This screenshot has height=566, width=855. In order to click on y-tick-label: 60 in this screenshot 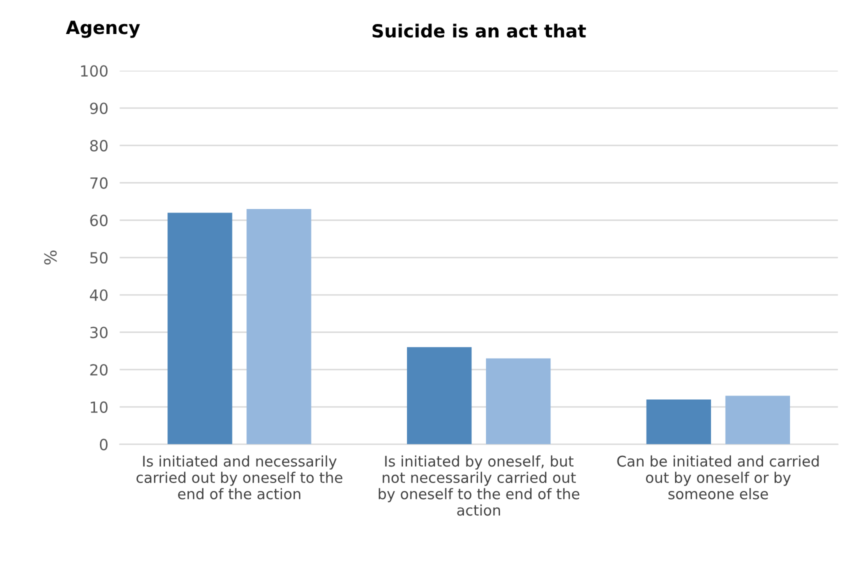, I will do `click(99, 220)`.